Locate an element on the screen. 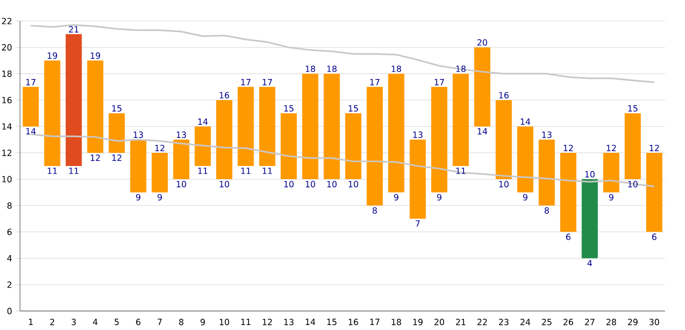 Image resolution: width=685 pixels, height=330 pixels. x-tick-label: 1 is located at coordinates (30, 321).